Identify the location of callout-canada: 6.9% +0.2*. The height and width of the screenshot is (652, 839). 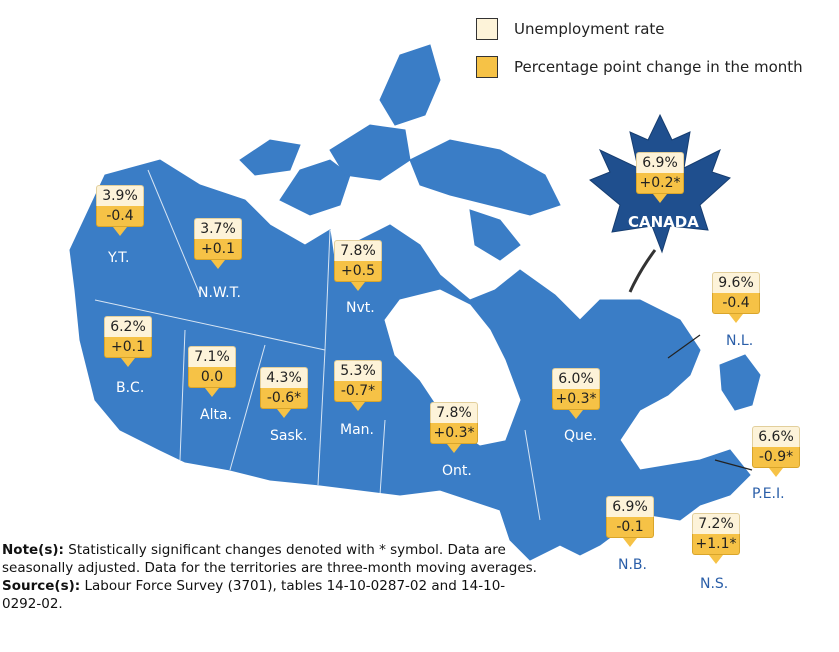
(660, 177).